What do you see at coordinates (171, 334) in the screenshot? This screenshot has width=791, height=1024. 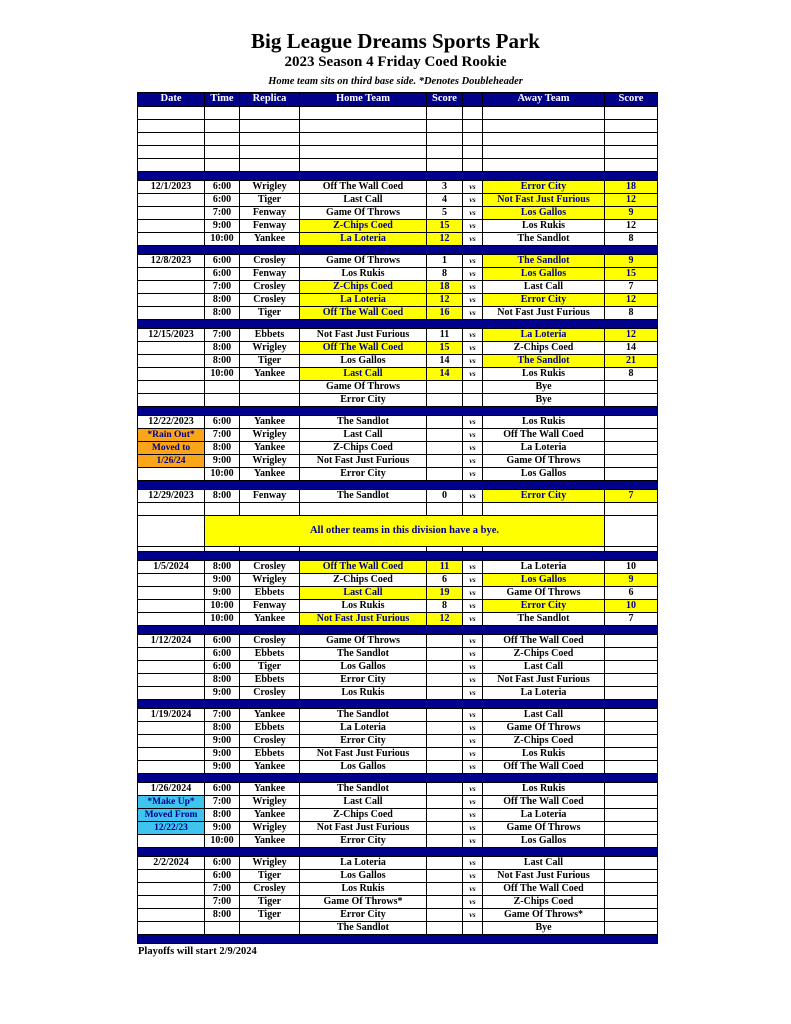 I see `date-cell: 12/15/2023` at bounding box center [171, 334].